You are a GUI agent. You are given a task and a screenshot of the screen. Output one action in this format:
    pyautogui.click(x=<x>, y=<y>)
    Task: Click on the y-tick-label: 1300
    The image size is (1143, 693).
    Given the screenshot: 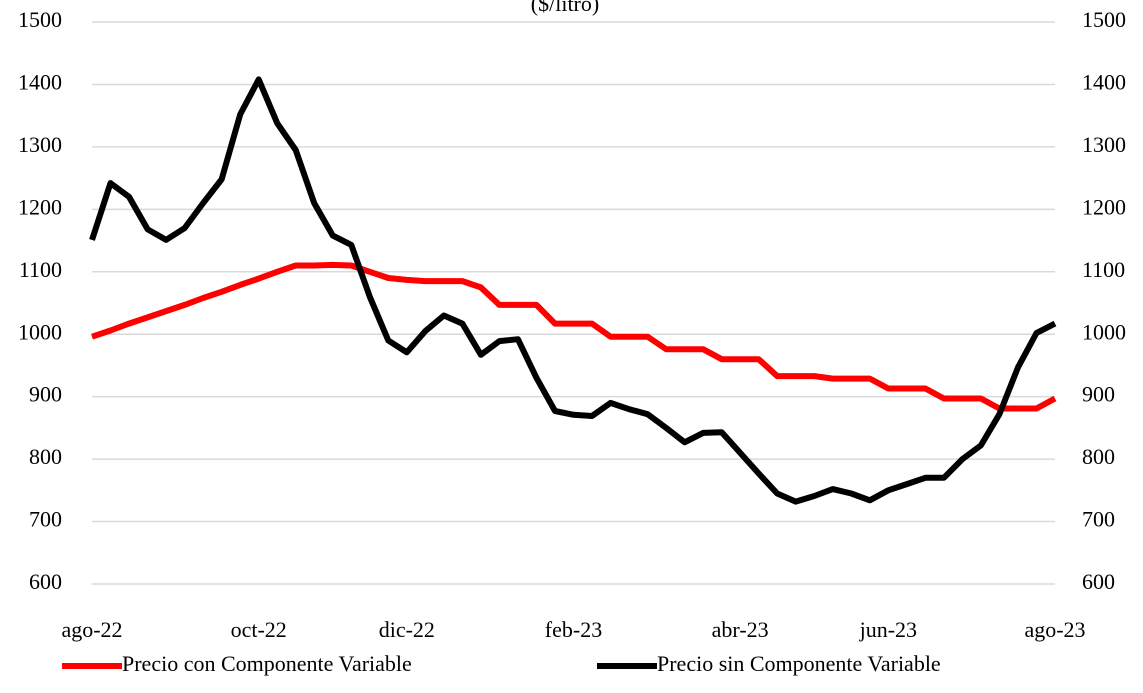 What is the action you would take?
    pyautogui.click(x=40, y=144)
    